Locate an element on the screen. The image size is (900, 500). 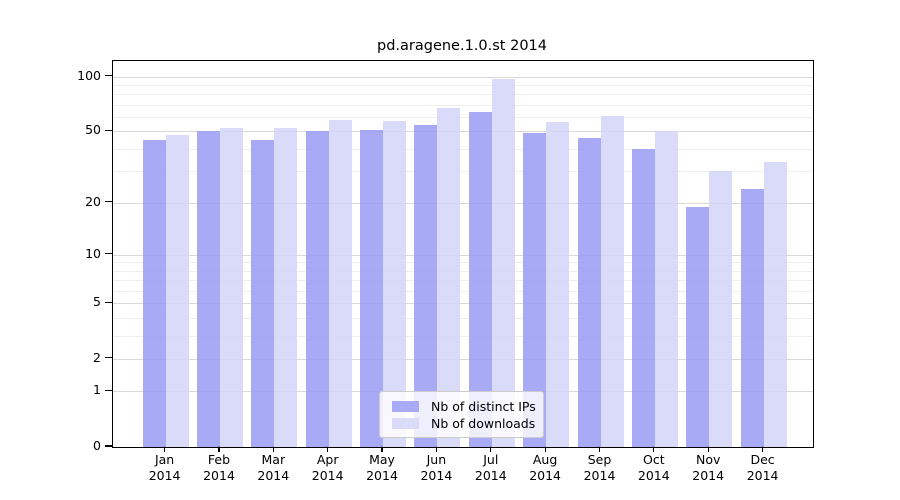
y-tick-label: 0 is located at coordinates (97, 445).